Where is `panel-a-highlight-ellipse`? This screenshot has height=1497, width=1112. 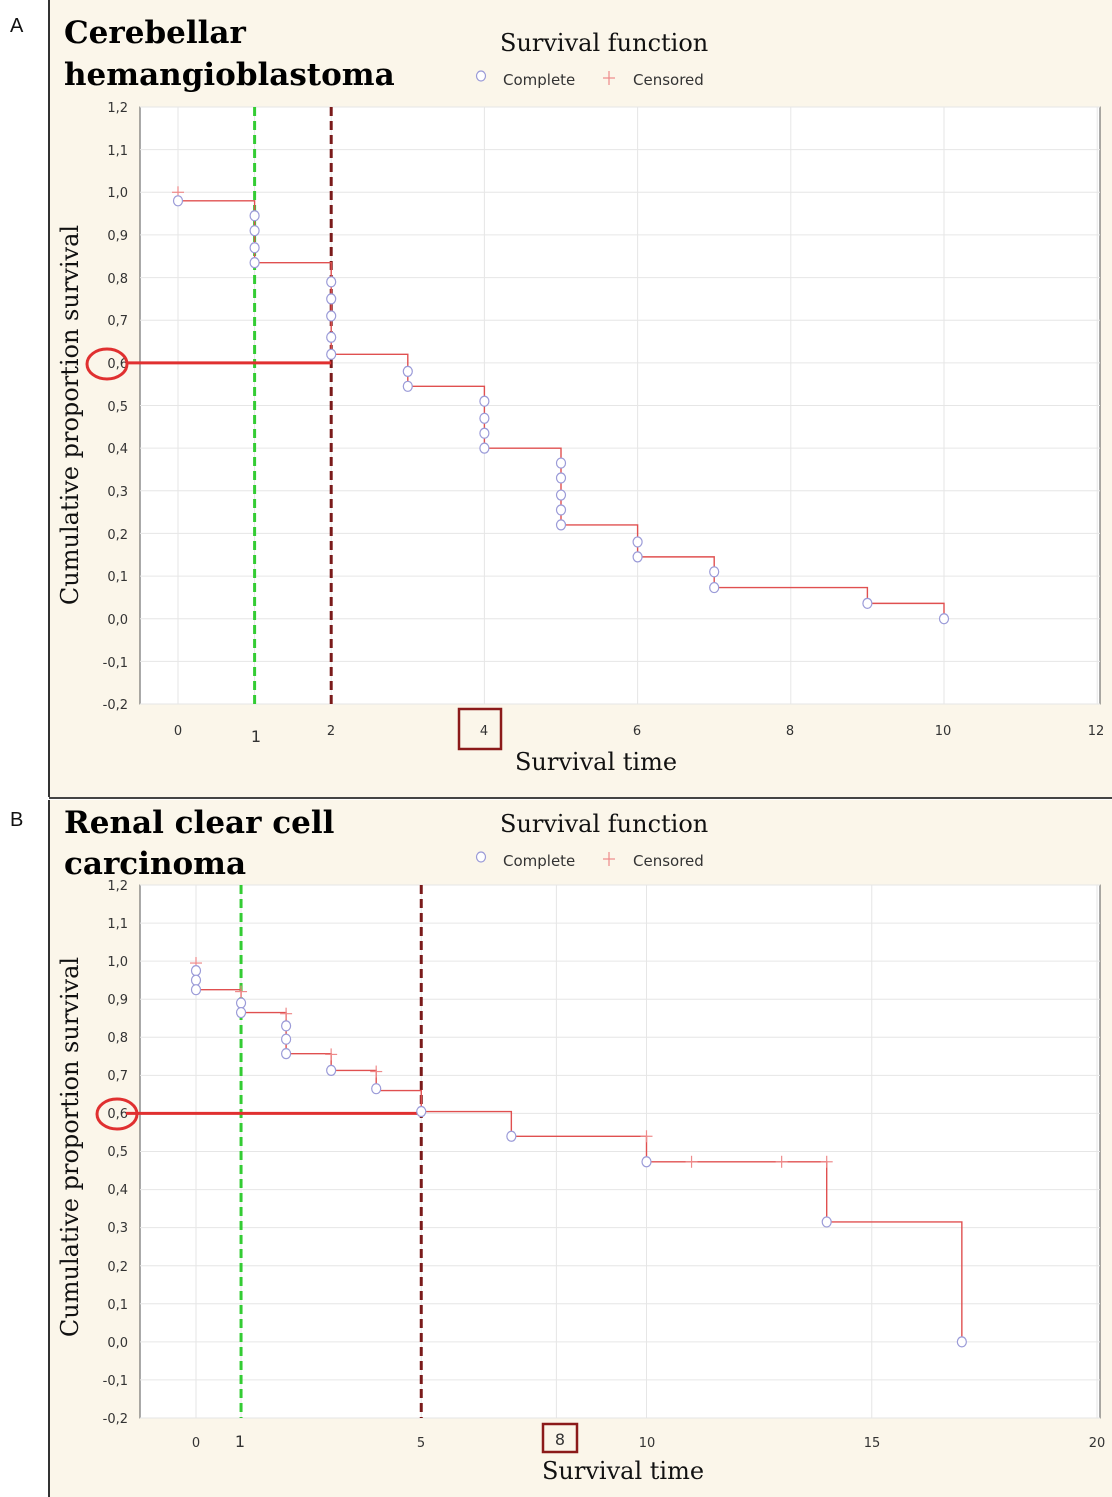 panel-a-highlight-ellipse is located at coordinates (107, 364).